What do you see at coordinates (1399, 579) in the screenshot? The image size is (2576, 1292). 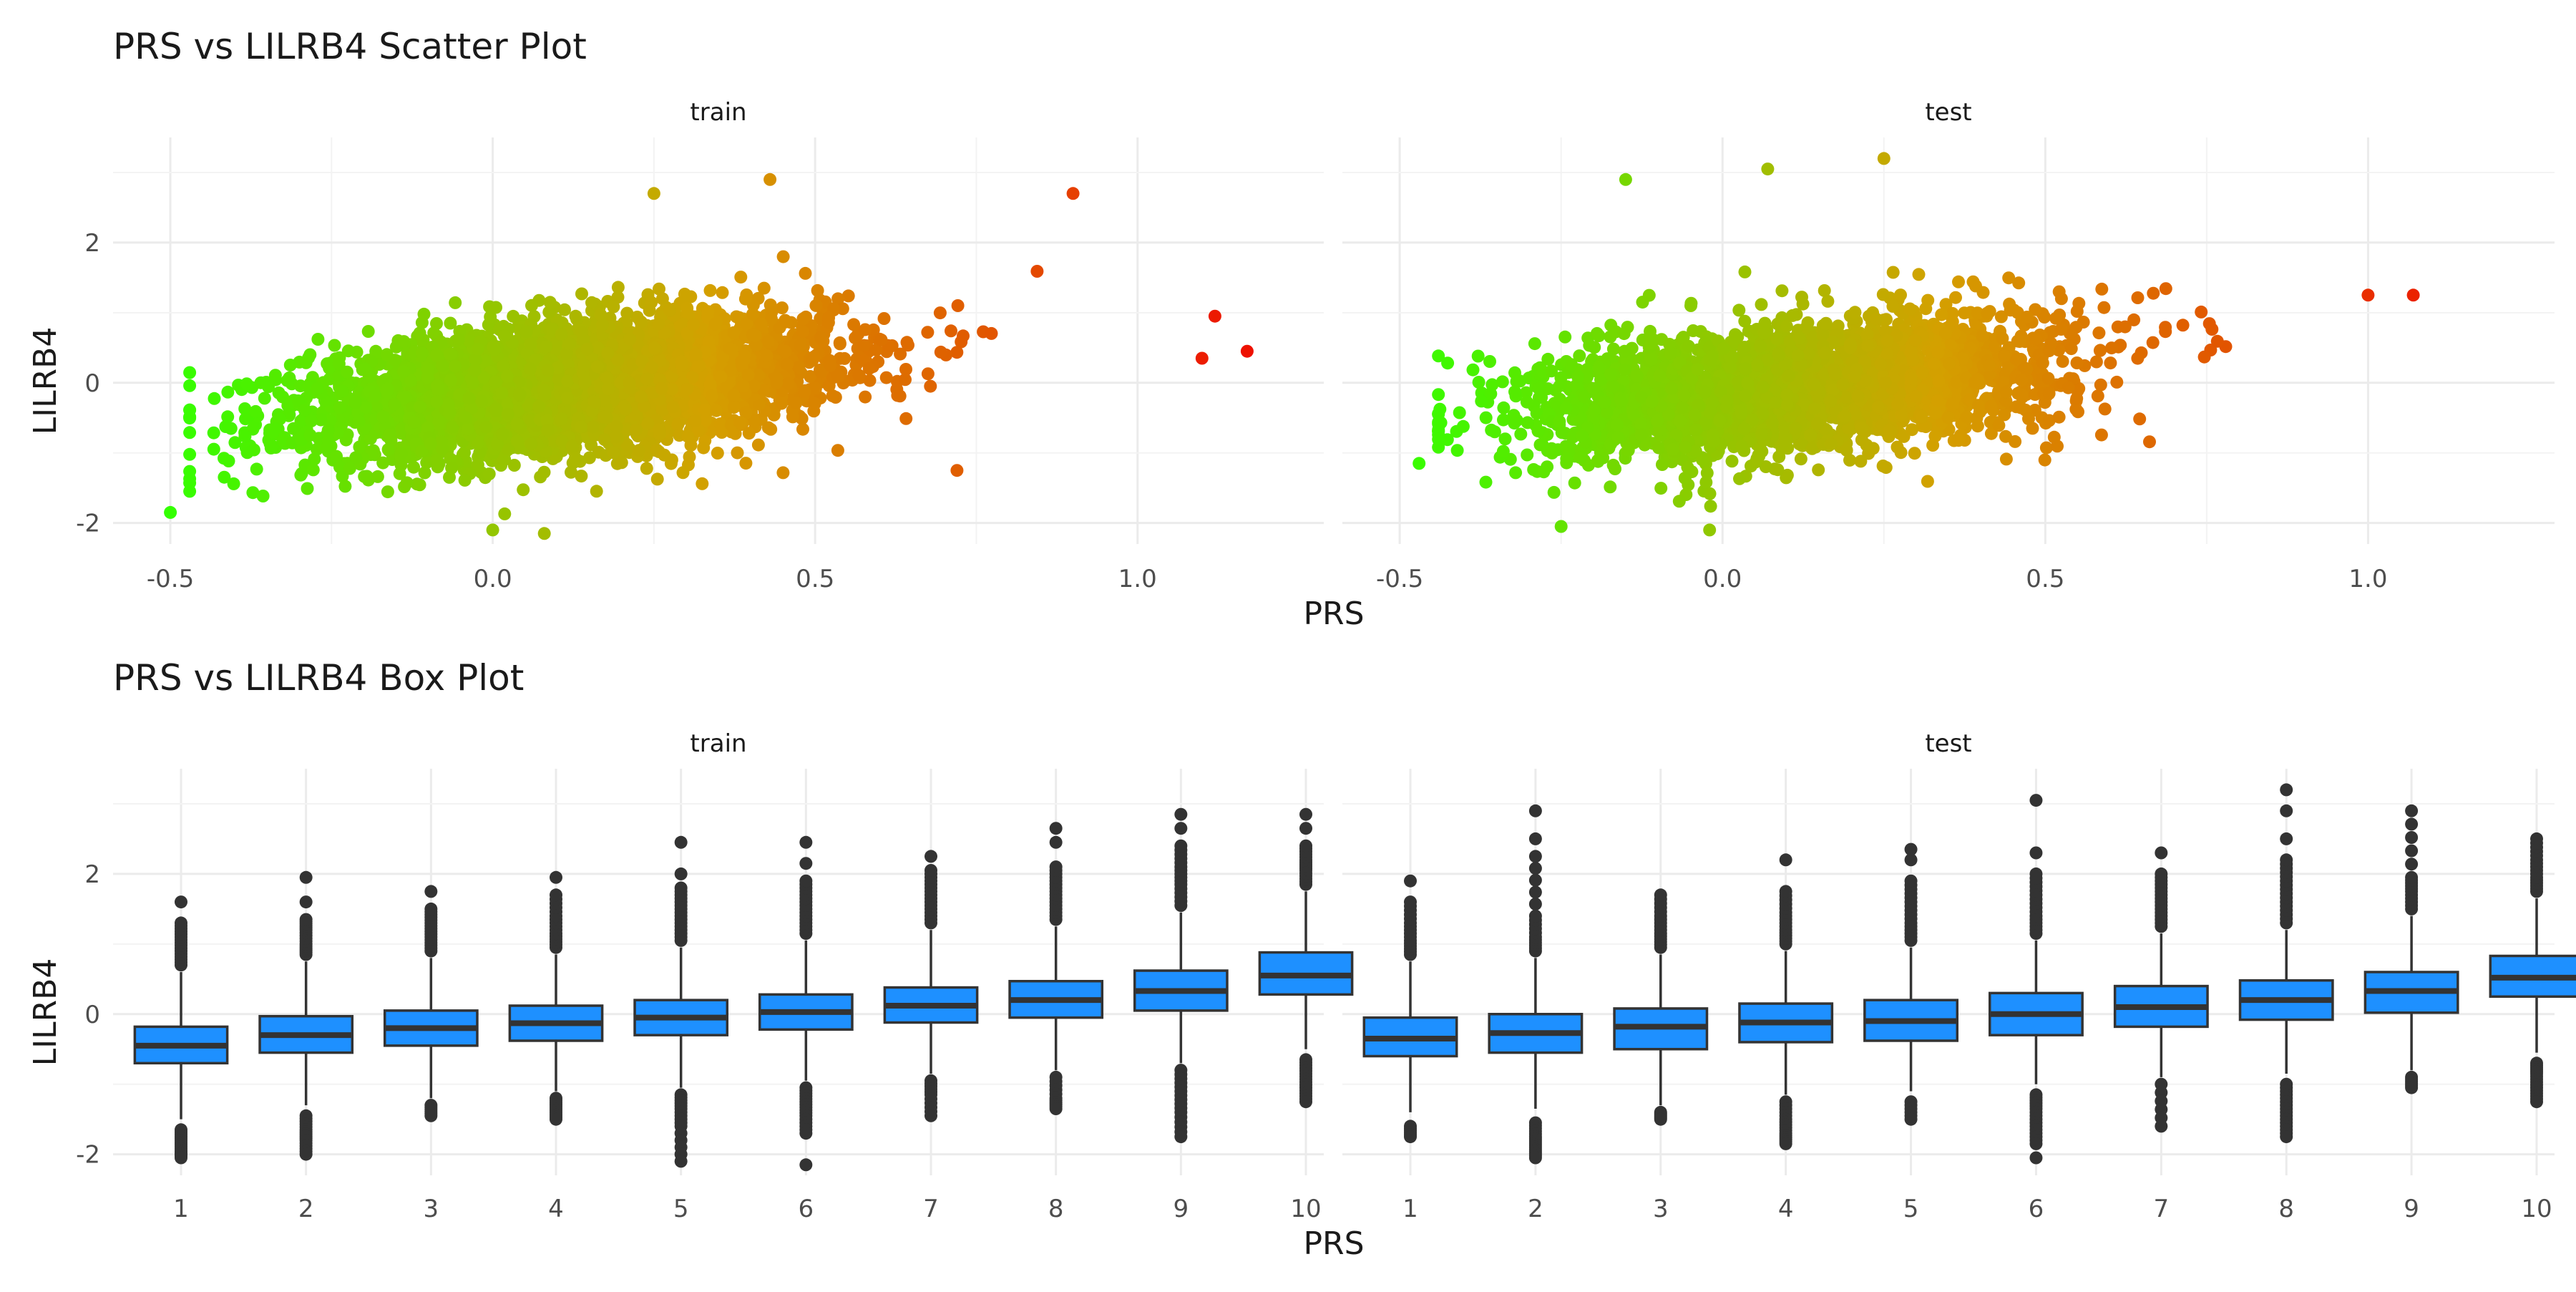 I see `scatter-x-tick-label: -0.5` at bounding box center [1399, 579].